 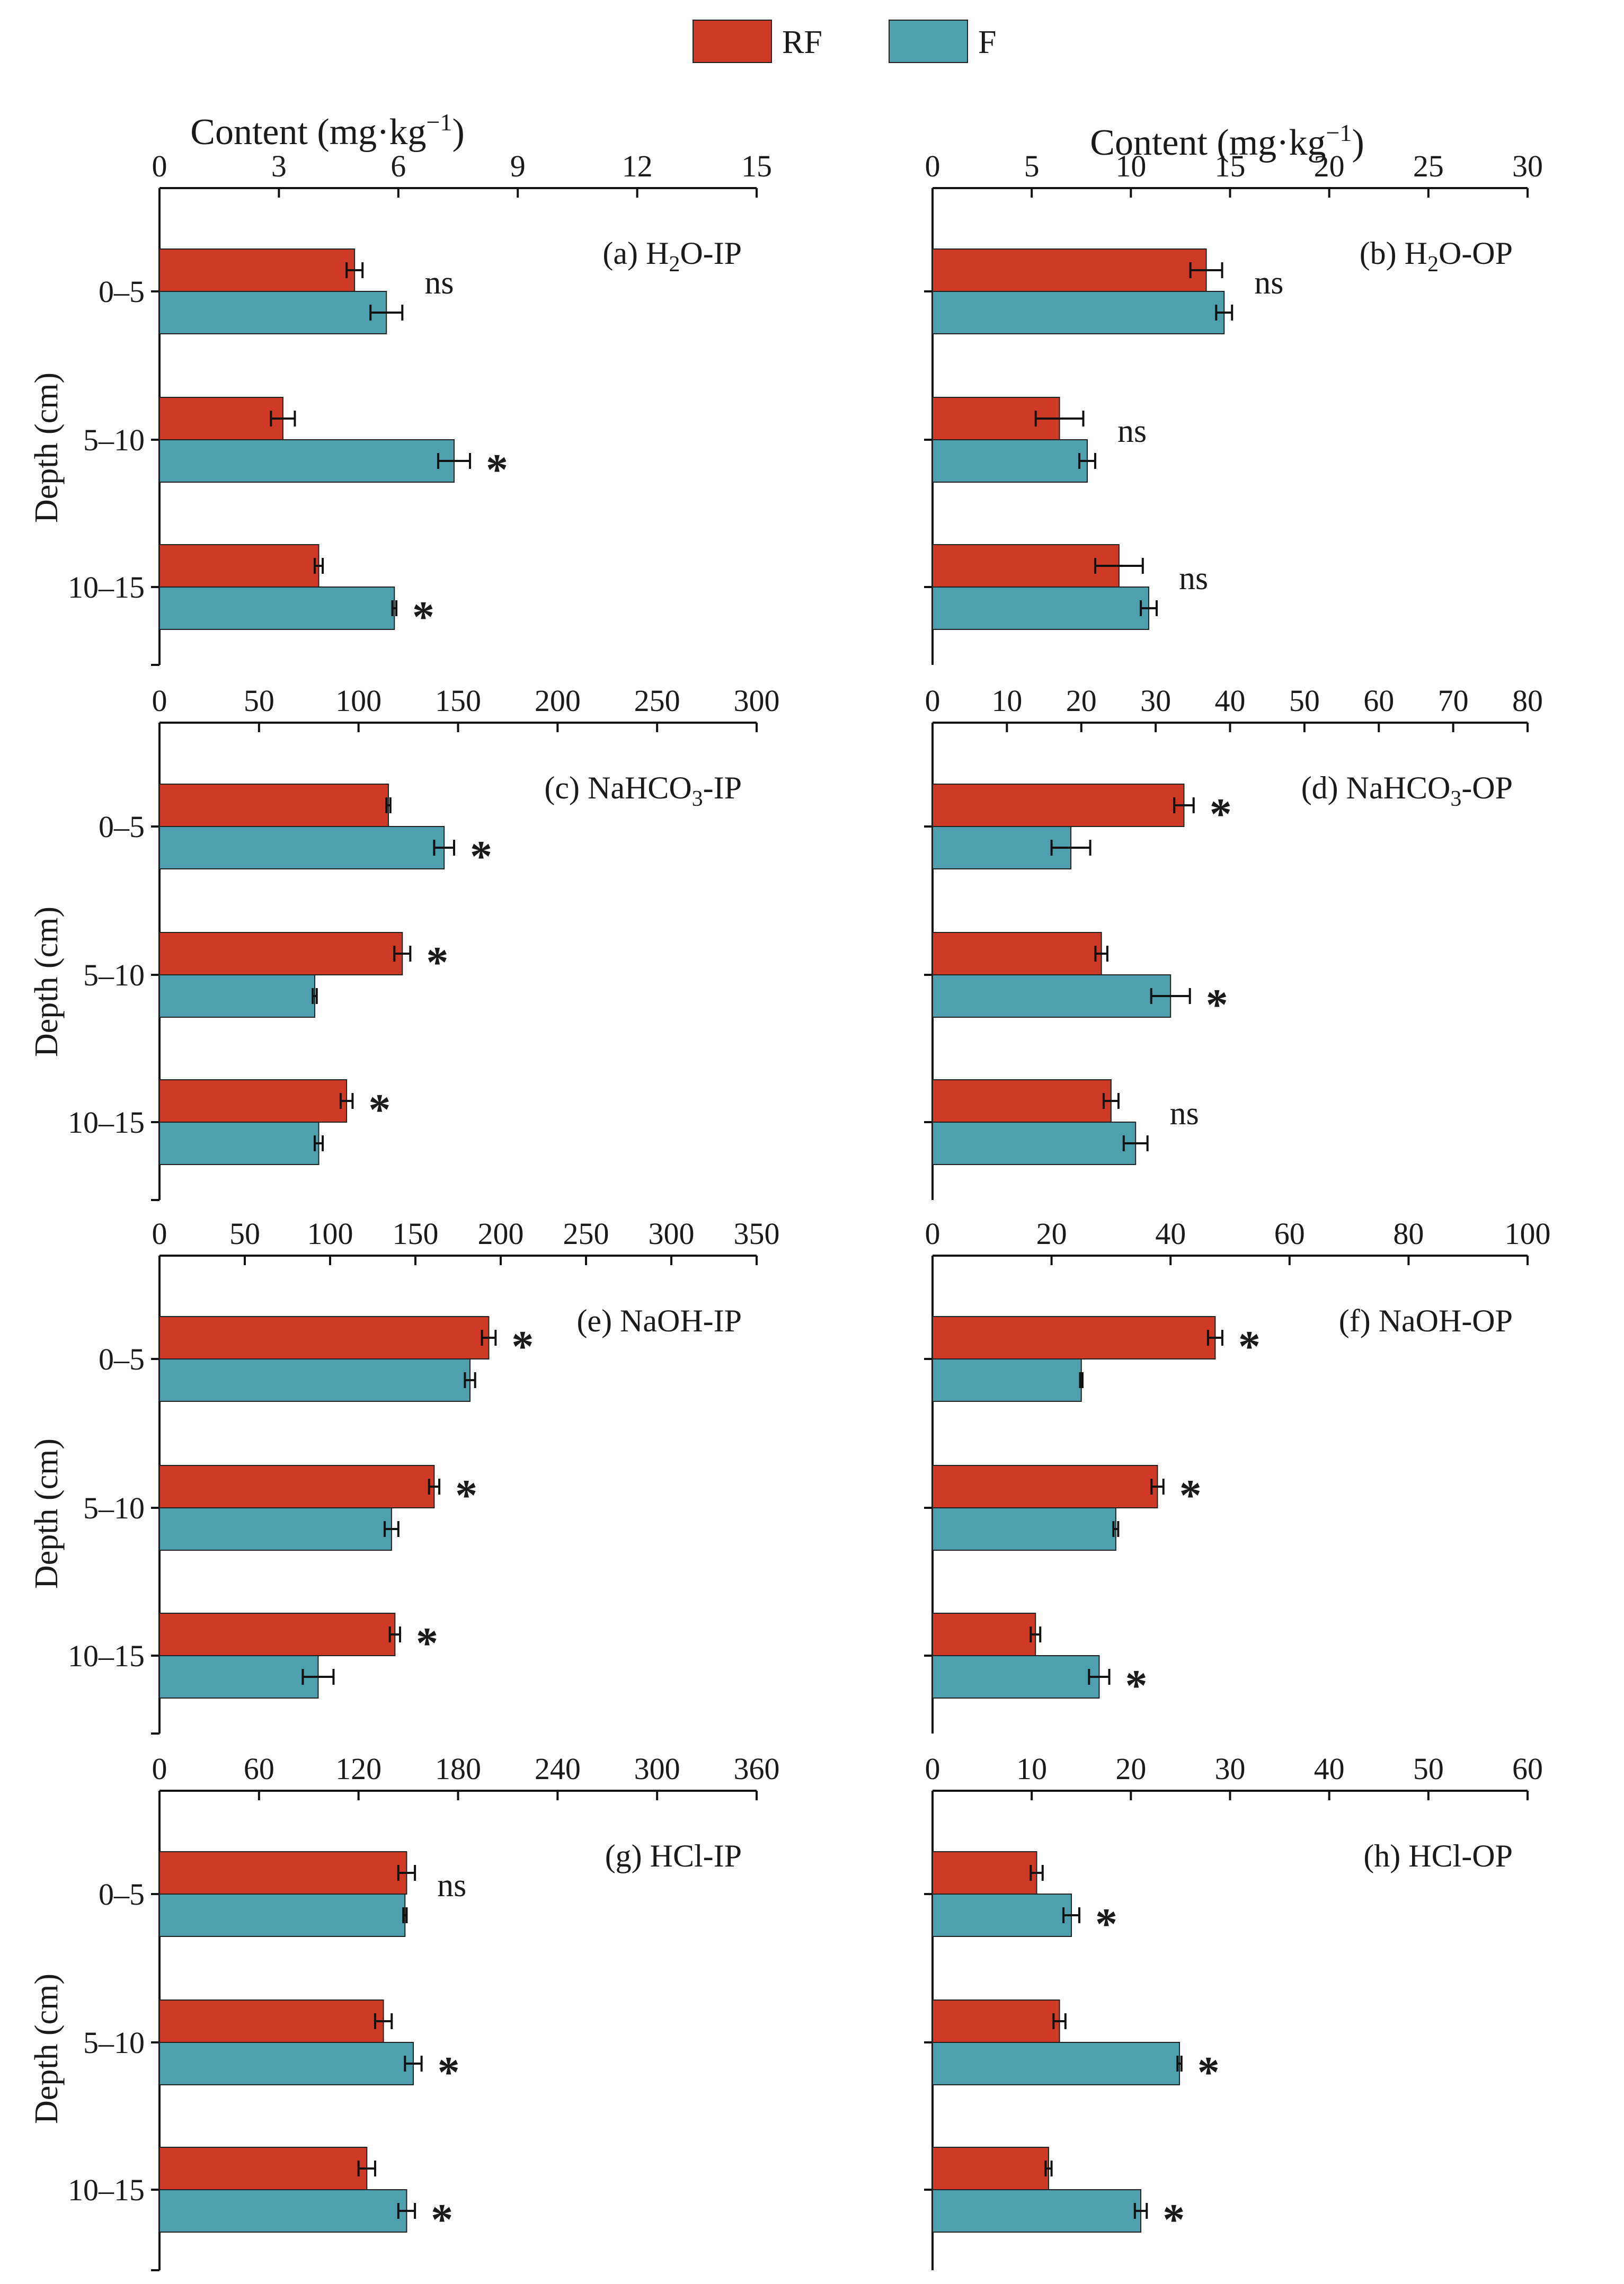 What do you see at coordinates (617, 787) in the screenshot?
I see `panel-title-main: (c) NaHCO` at bounding box center [617, 787].